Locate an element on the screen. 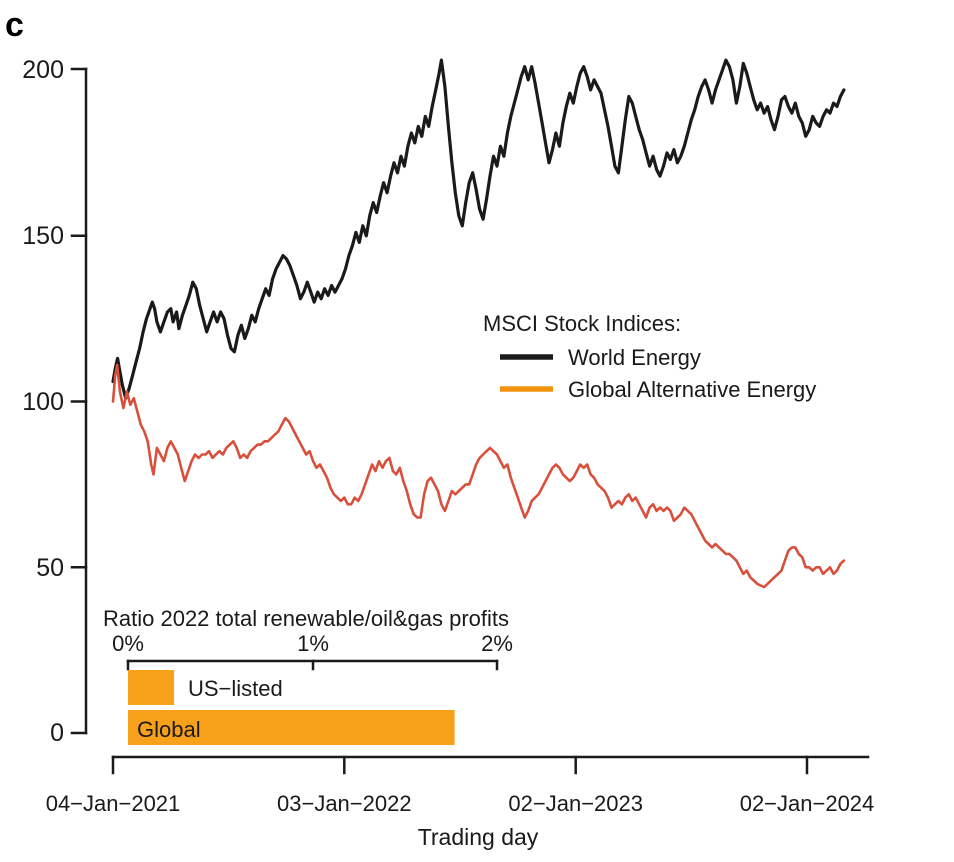 The width and height of the screenshot is (954, 862). y-tick-label: 150 is located at coordinates (43, 236).